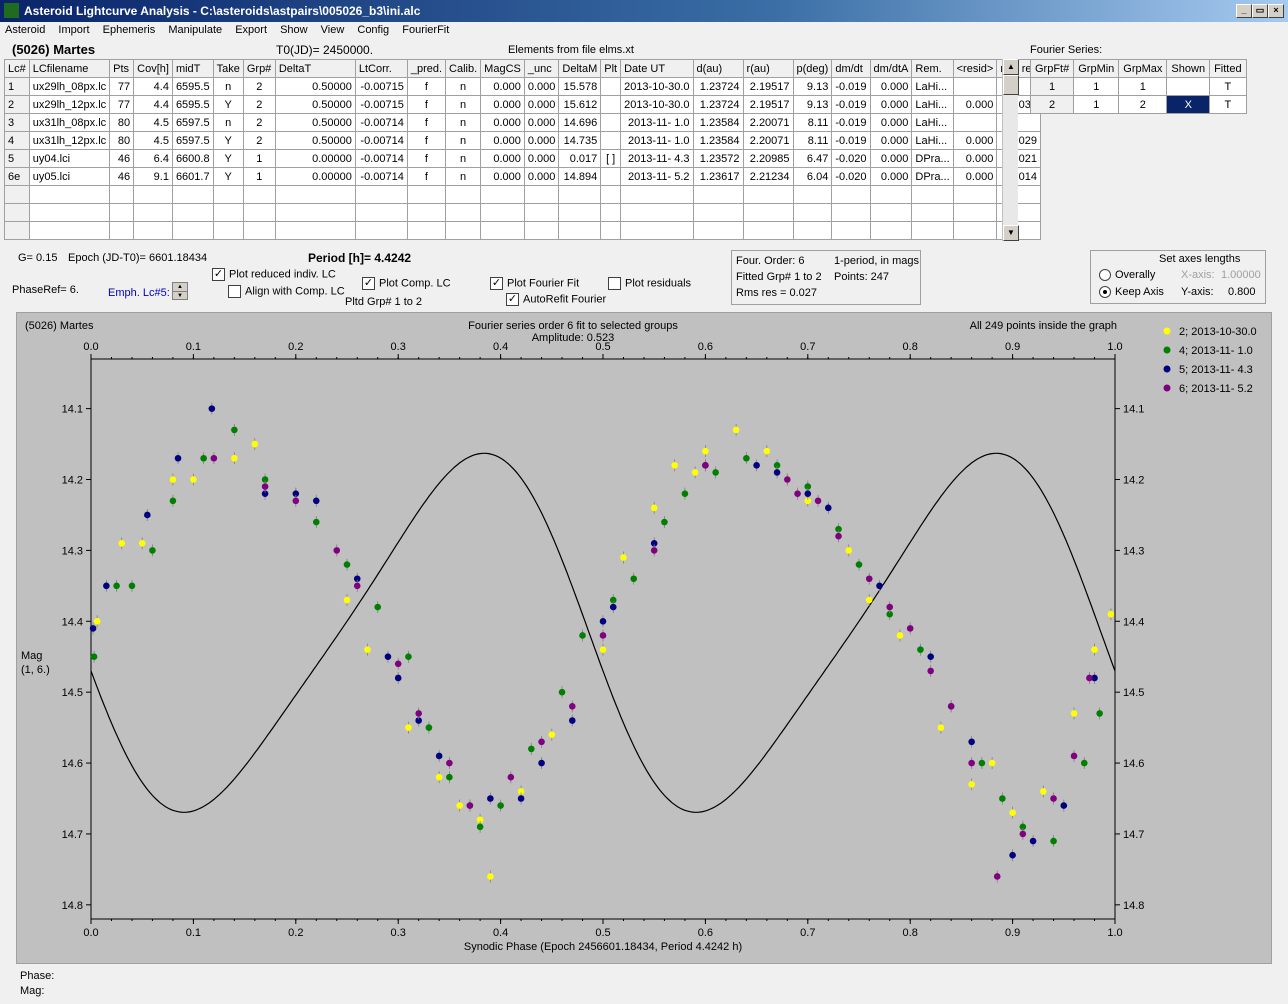 The image size is (1288, 1004). I want to click on grid-col-header: DeltaT, so click(315, 68).